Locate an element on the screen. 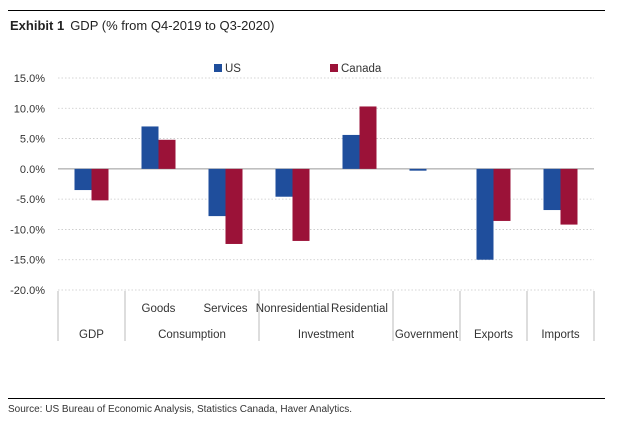  exhibit-label: Exhibit 1 is located at coordinates (37, 25).